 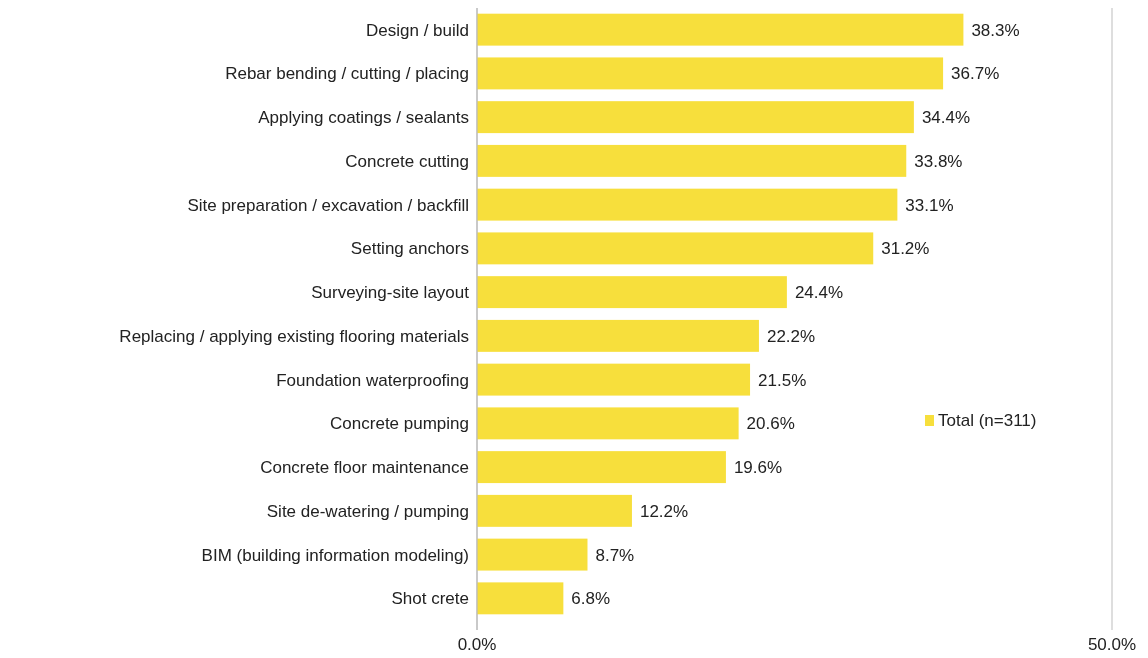 I want to click on y-tick-label: Replacing / applying existing flooring materials, so click(x=294, y=336).